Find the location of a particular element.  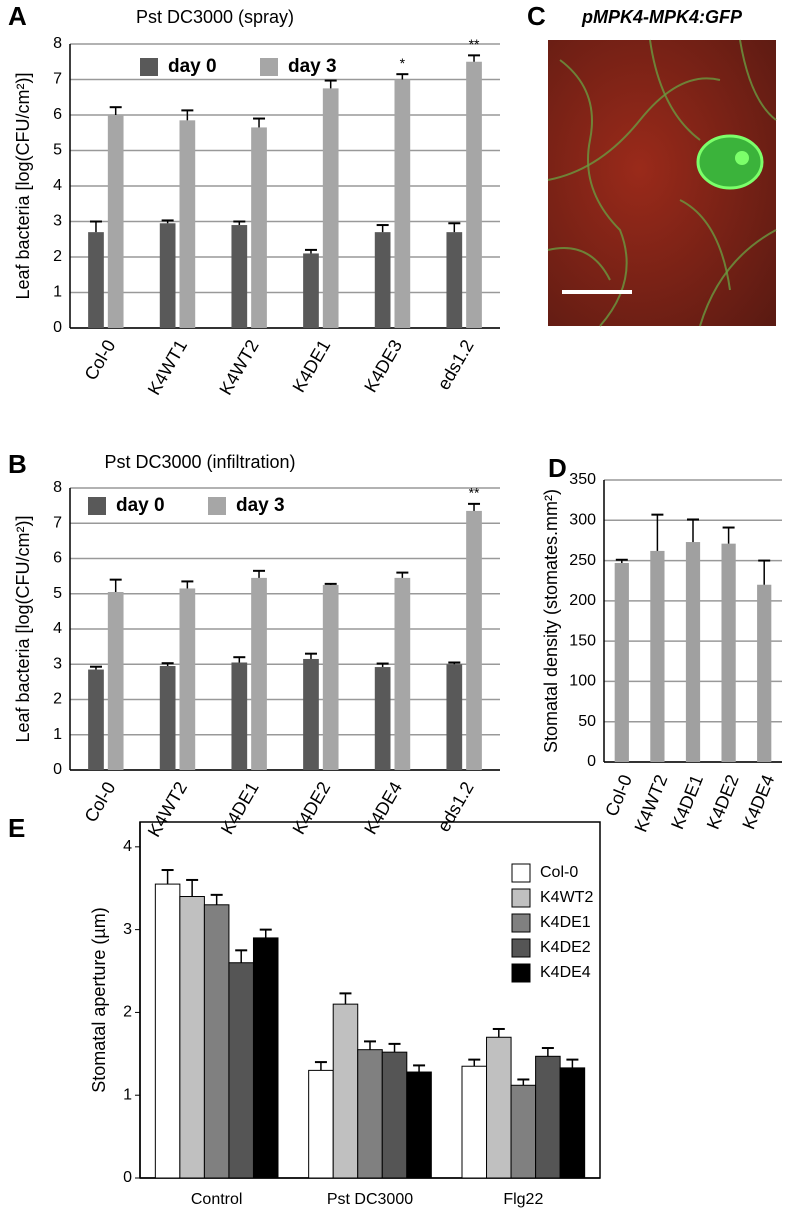

legend-label: K4DE2 is located at coordinates (565, 947).